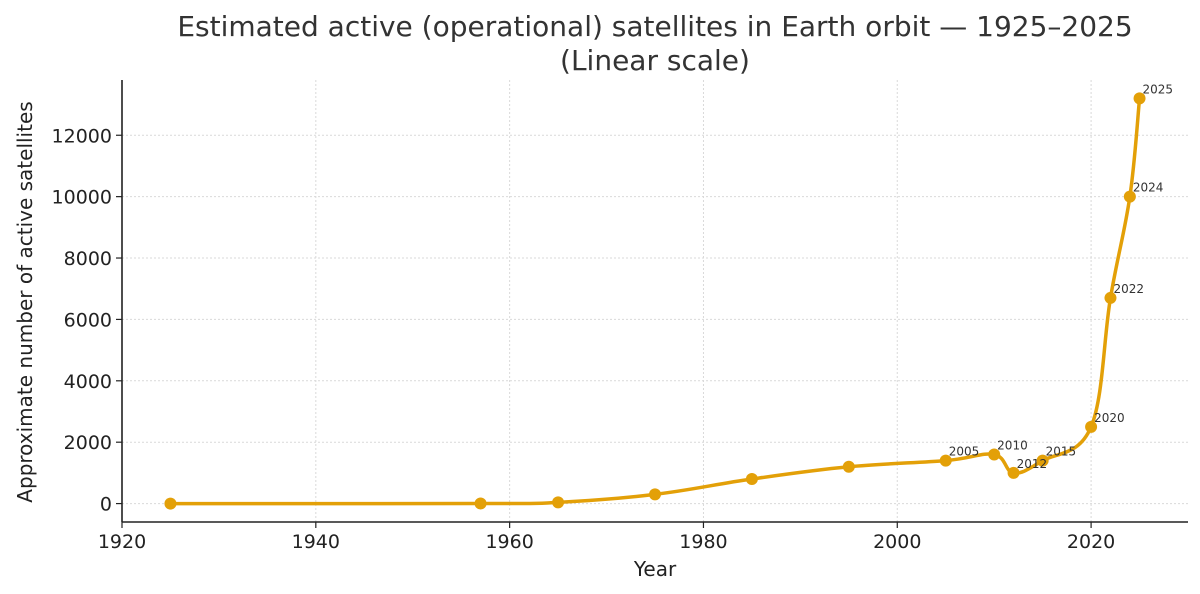 The height and width of the screenshot is (594, 1200). I want to click on y-tick-label: 6000, so click(88, 320).